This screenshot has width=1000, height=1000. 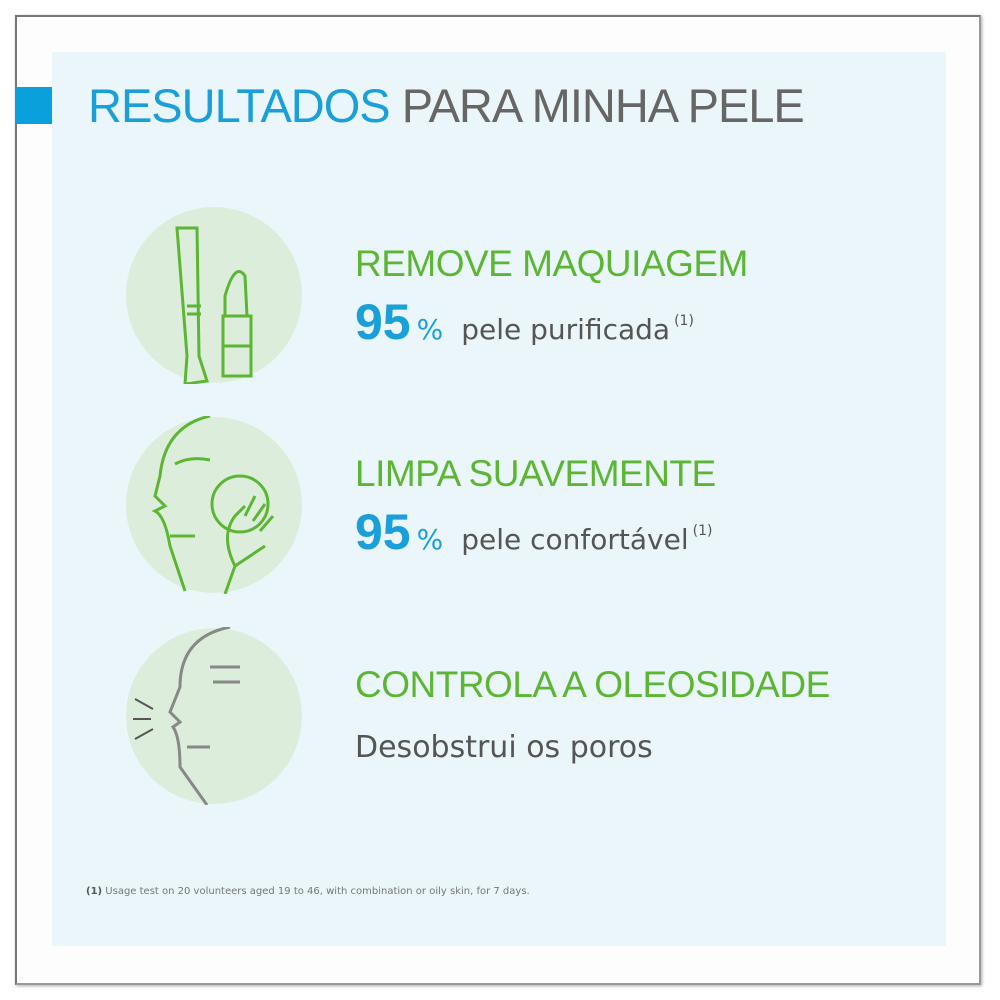 What do you see at coordinates (566, 329) in the screenshot?
I see `stat-label: pele purificada` at bounding box center [566, 329].